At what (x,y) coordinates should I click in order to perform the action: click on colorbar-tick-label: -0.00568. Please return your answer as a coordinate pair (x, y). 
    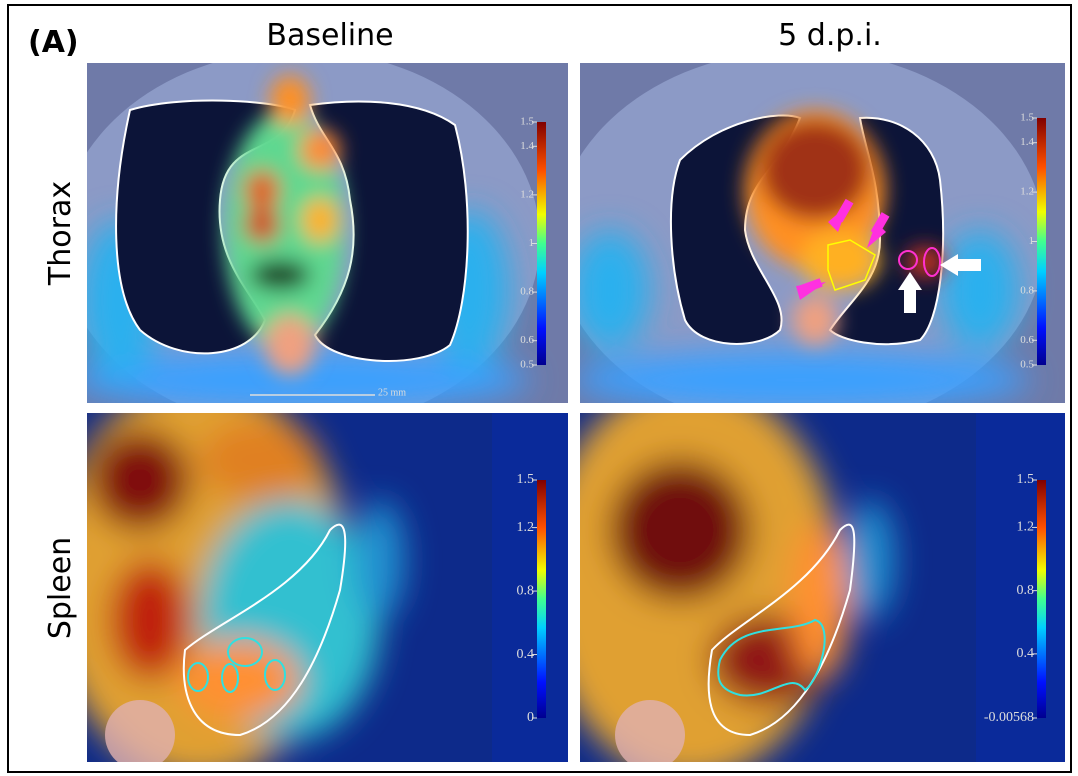
    Looking at the image, I should click on (1009, 717).